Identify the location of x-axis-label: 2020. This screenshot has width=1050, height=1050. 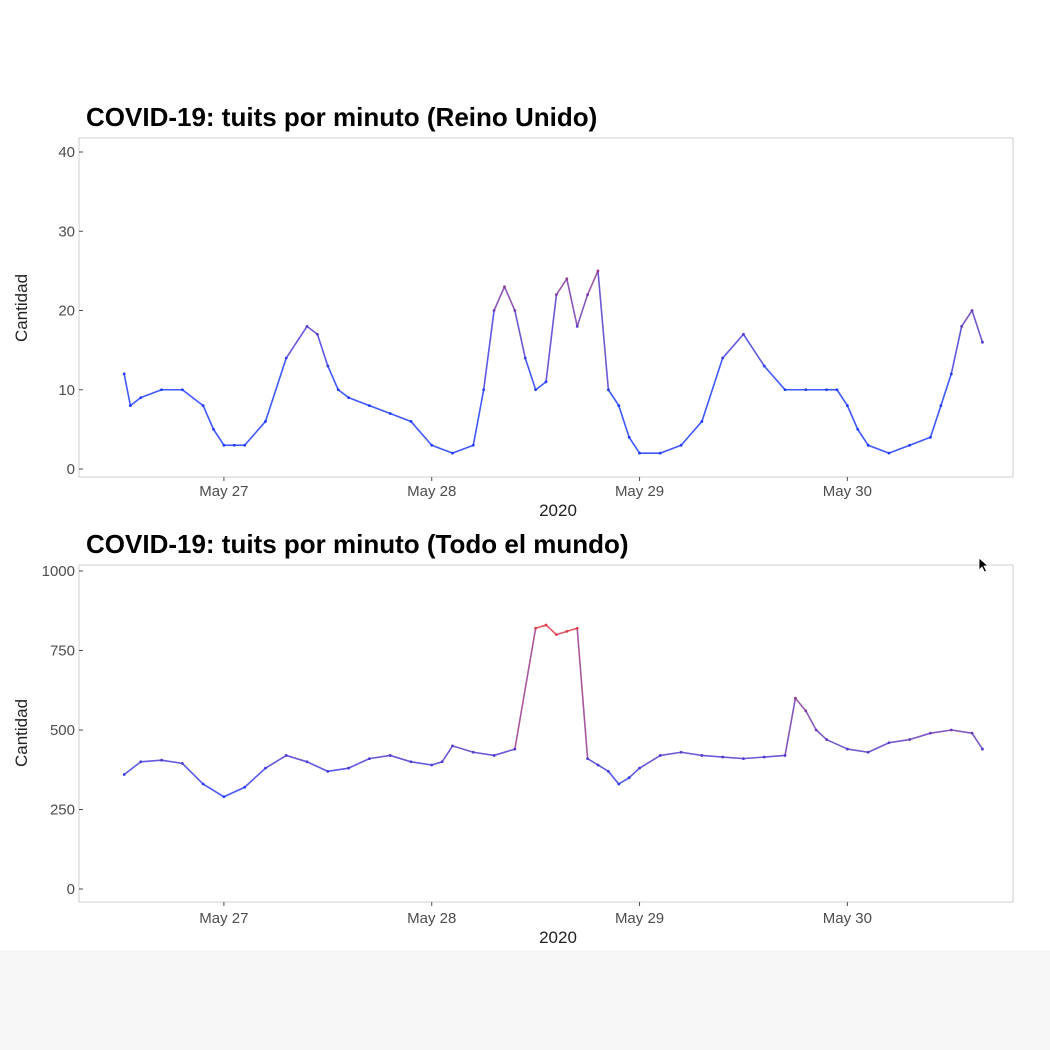
(558, 510).